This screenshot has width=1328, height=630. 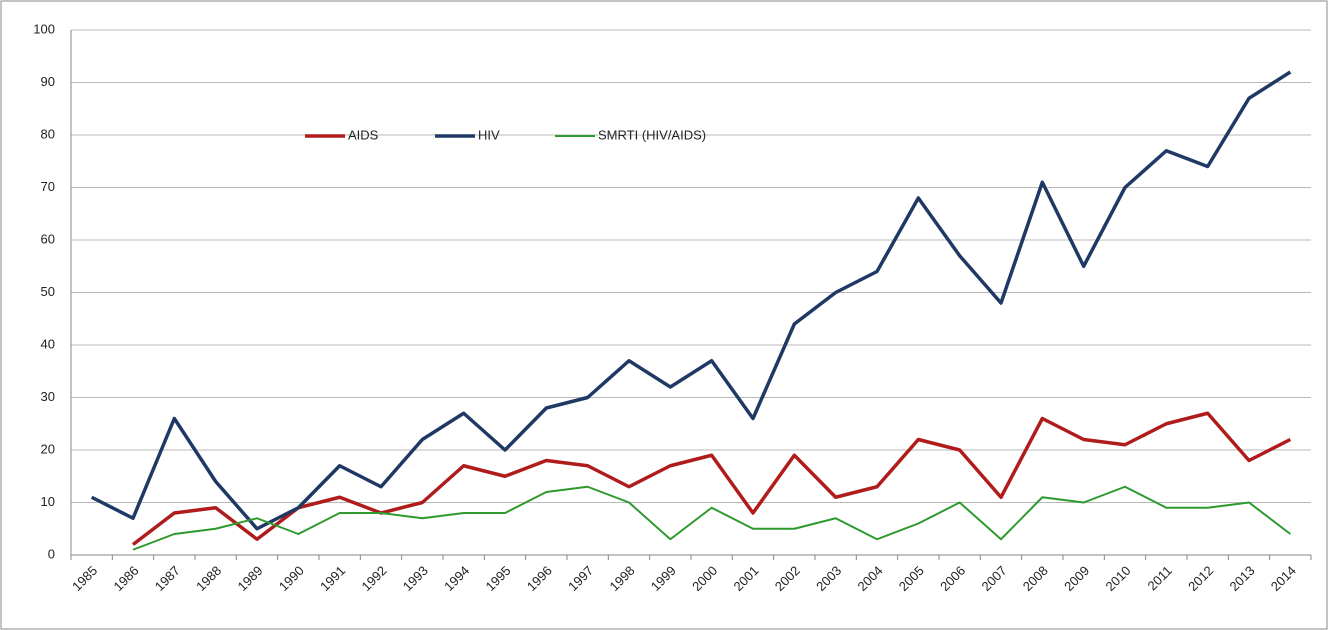 What do you see at coordinates (652, 134) in the screenshot?
I see `legend-label: SMRTI (HIV/AIDS)` at bounding box center [652, 134].